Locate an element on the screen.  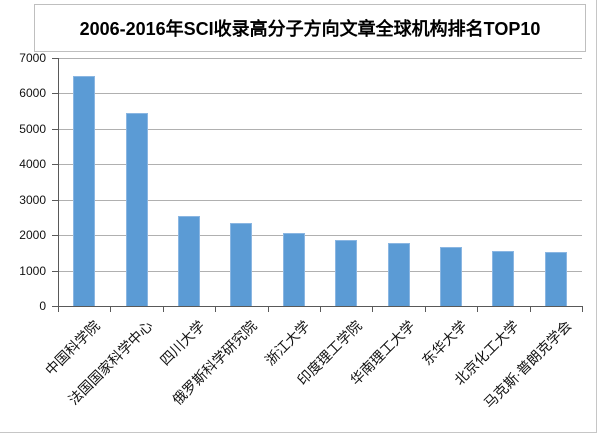
y-axis-label: 1000 is located at coordinates (32, 270).